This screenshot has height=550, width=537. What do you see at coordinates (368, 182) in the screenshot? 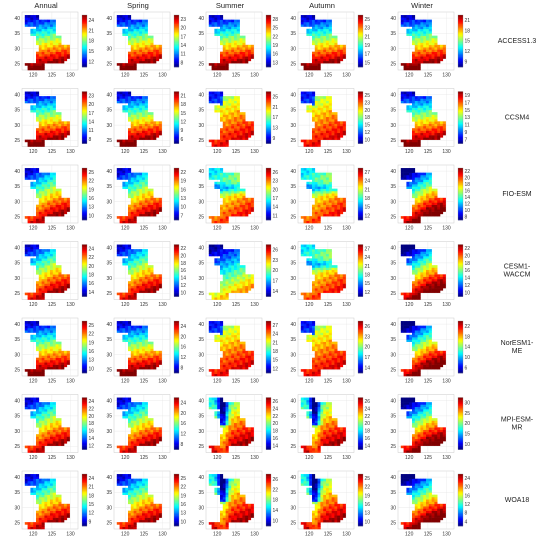
I see `colorbar-tick-label: 24` at bounding box center [368, 182].